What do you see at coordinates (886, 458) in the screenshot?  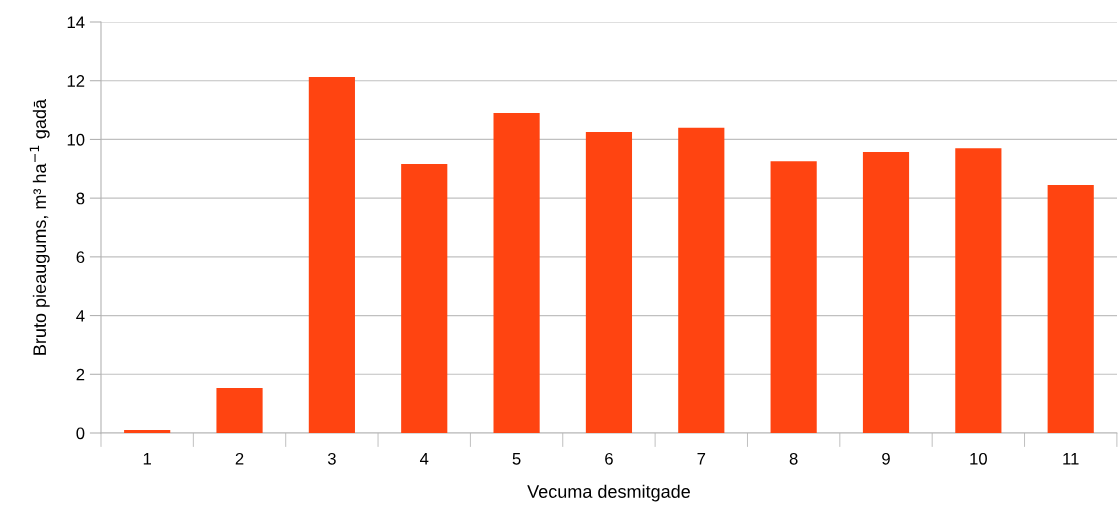 I see `x-tick-label: 9` at bounding box center [886, 458].